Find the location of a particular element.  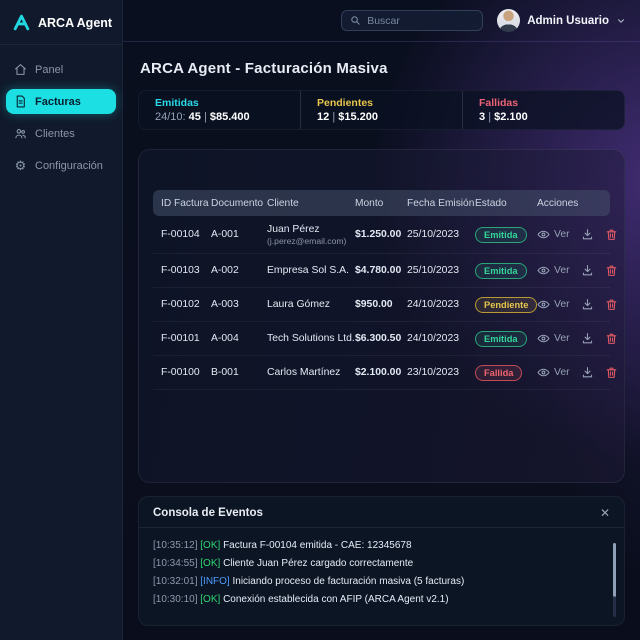

search-box is located at coordinates (412, 20).